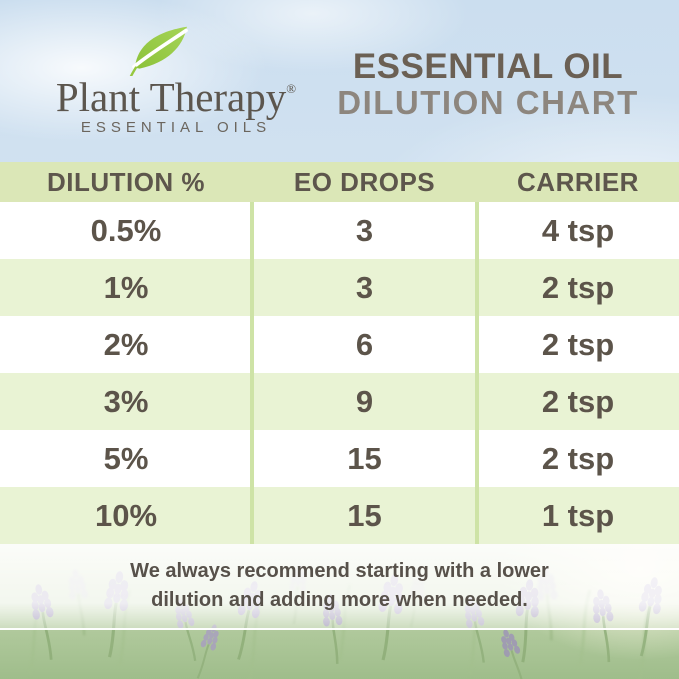  I want to click on table-header-row: DILUTION % EO DROPS CARRIER, so click(339, 182).